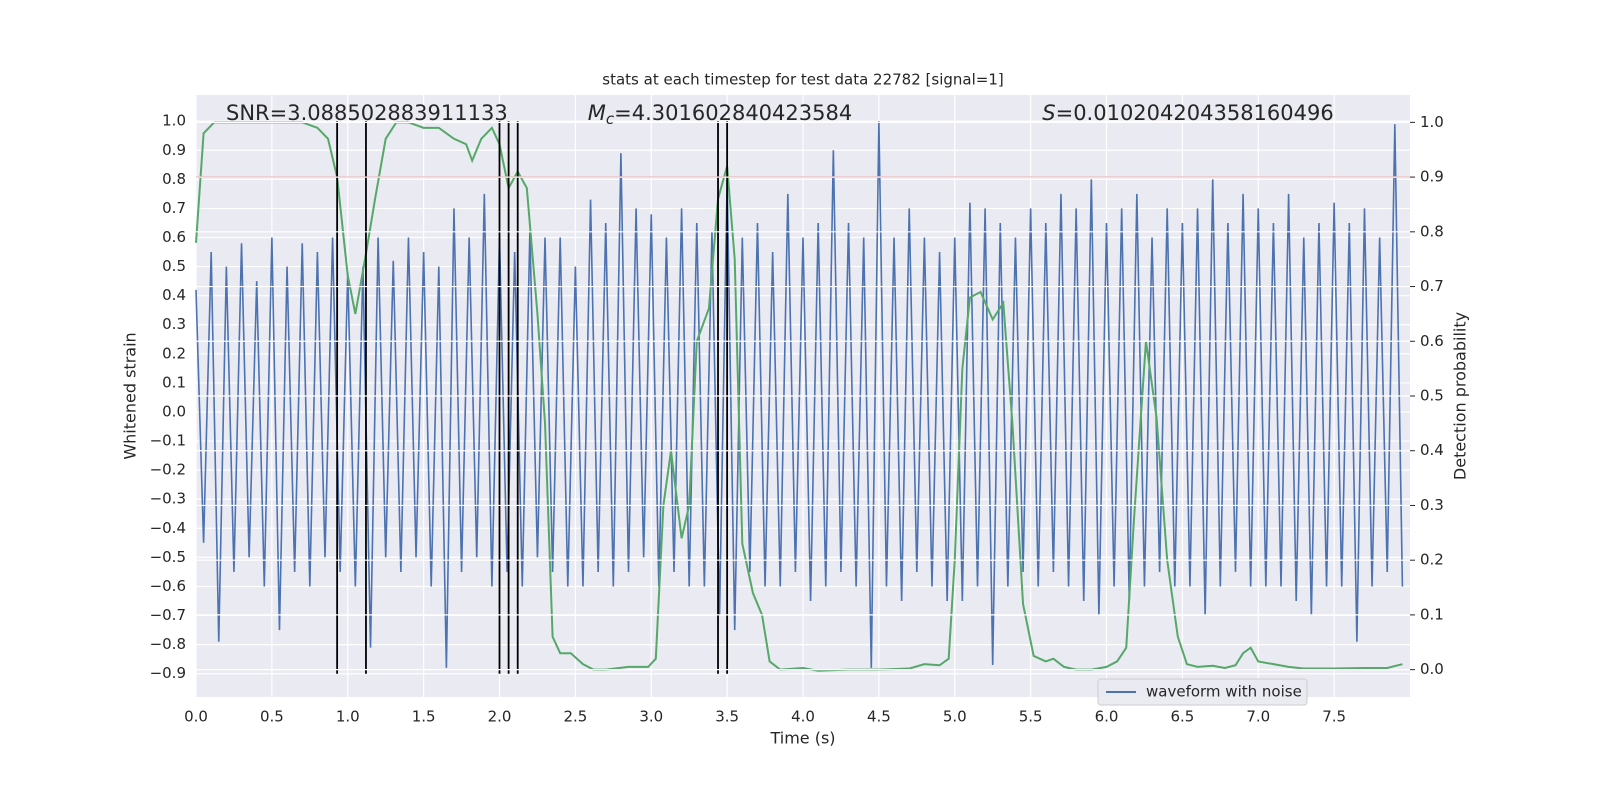 The height and width of the screenshot is (800, 1600). Describe the element at coordinates (130, 395) in the screenshot. I see `y-axis-label: Whitened strain` at that location.